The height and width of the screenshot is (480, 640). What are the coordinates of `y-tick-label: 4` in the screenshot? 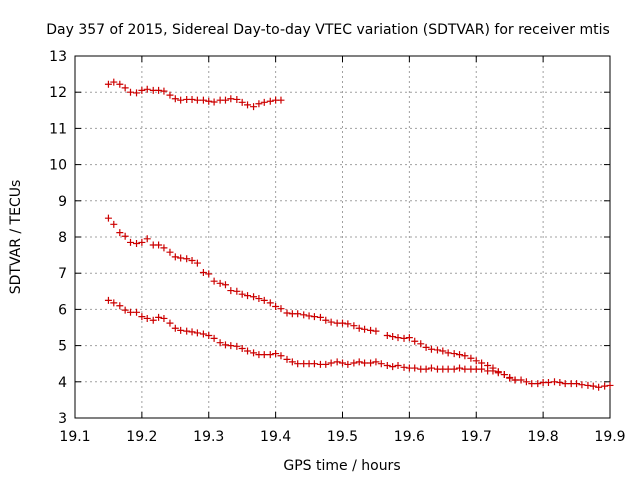 It's located at (62, 383).